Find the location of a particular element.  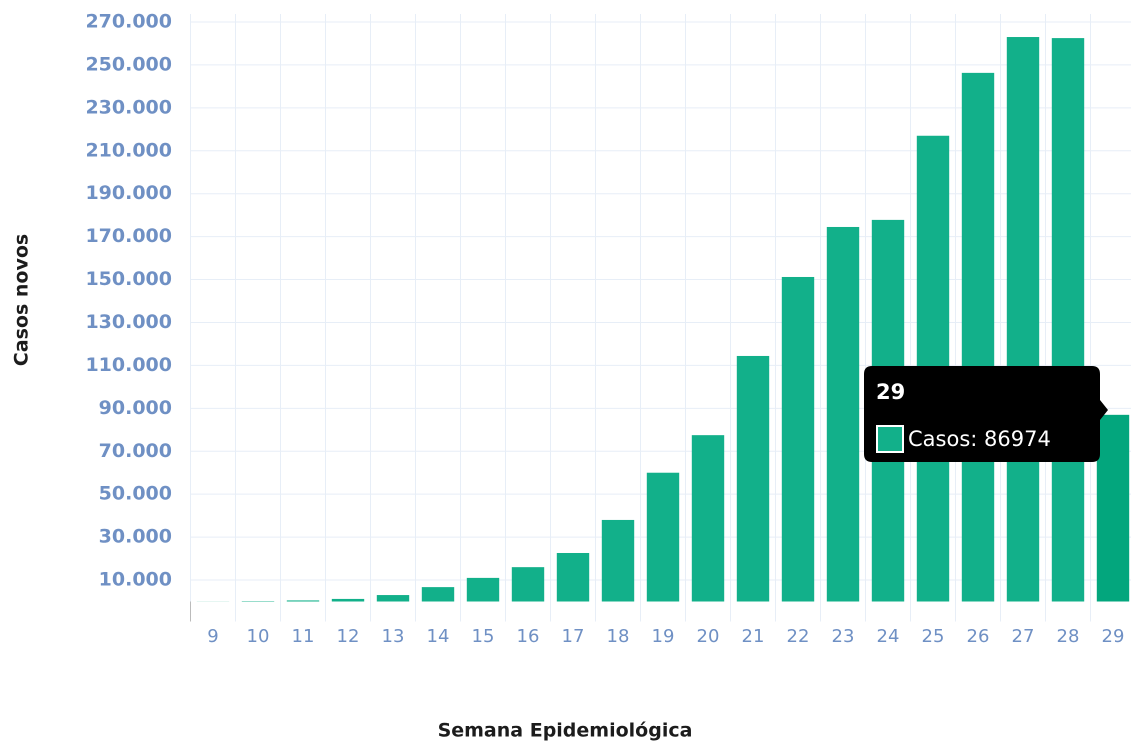

x-tick-label: 10 is located at coordinates (258, 636).